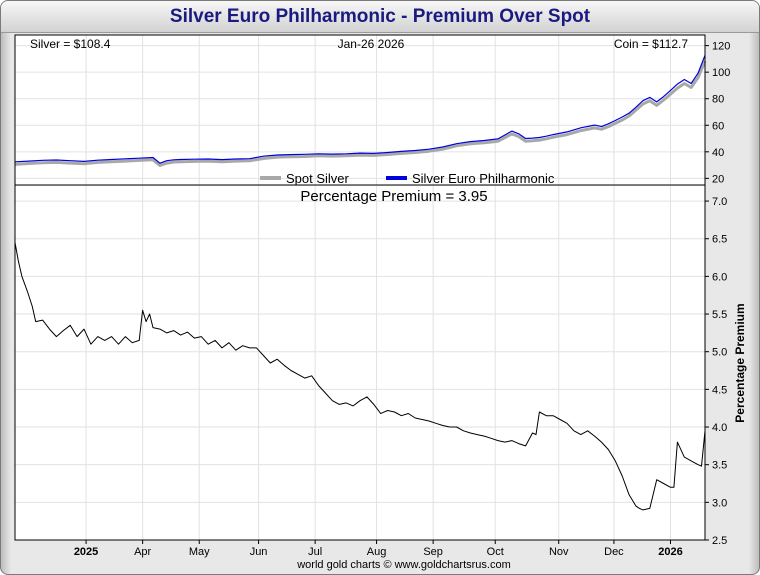 This screenshot has height=575, width=760. Describe the element at coordinates (483, 178) in the screenshot. I see `legend-label-euro-philharmonic: Silver Euro Philharmonic` at that location.